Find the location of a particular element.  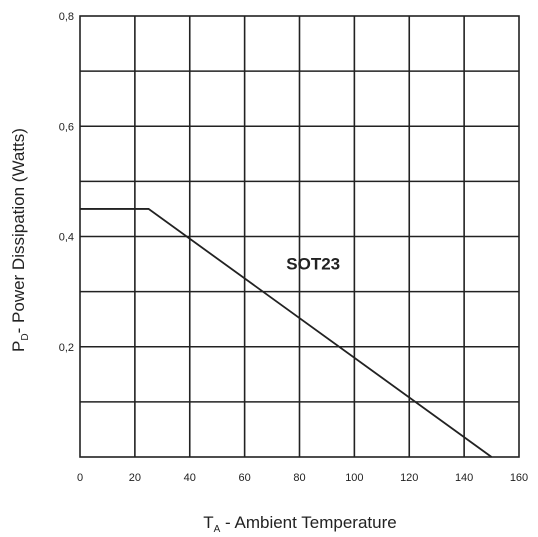

x-tick-label: 60 is located at coordinates (245, 478).